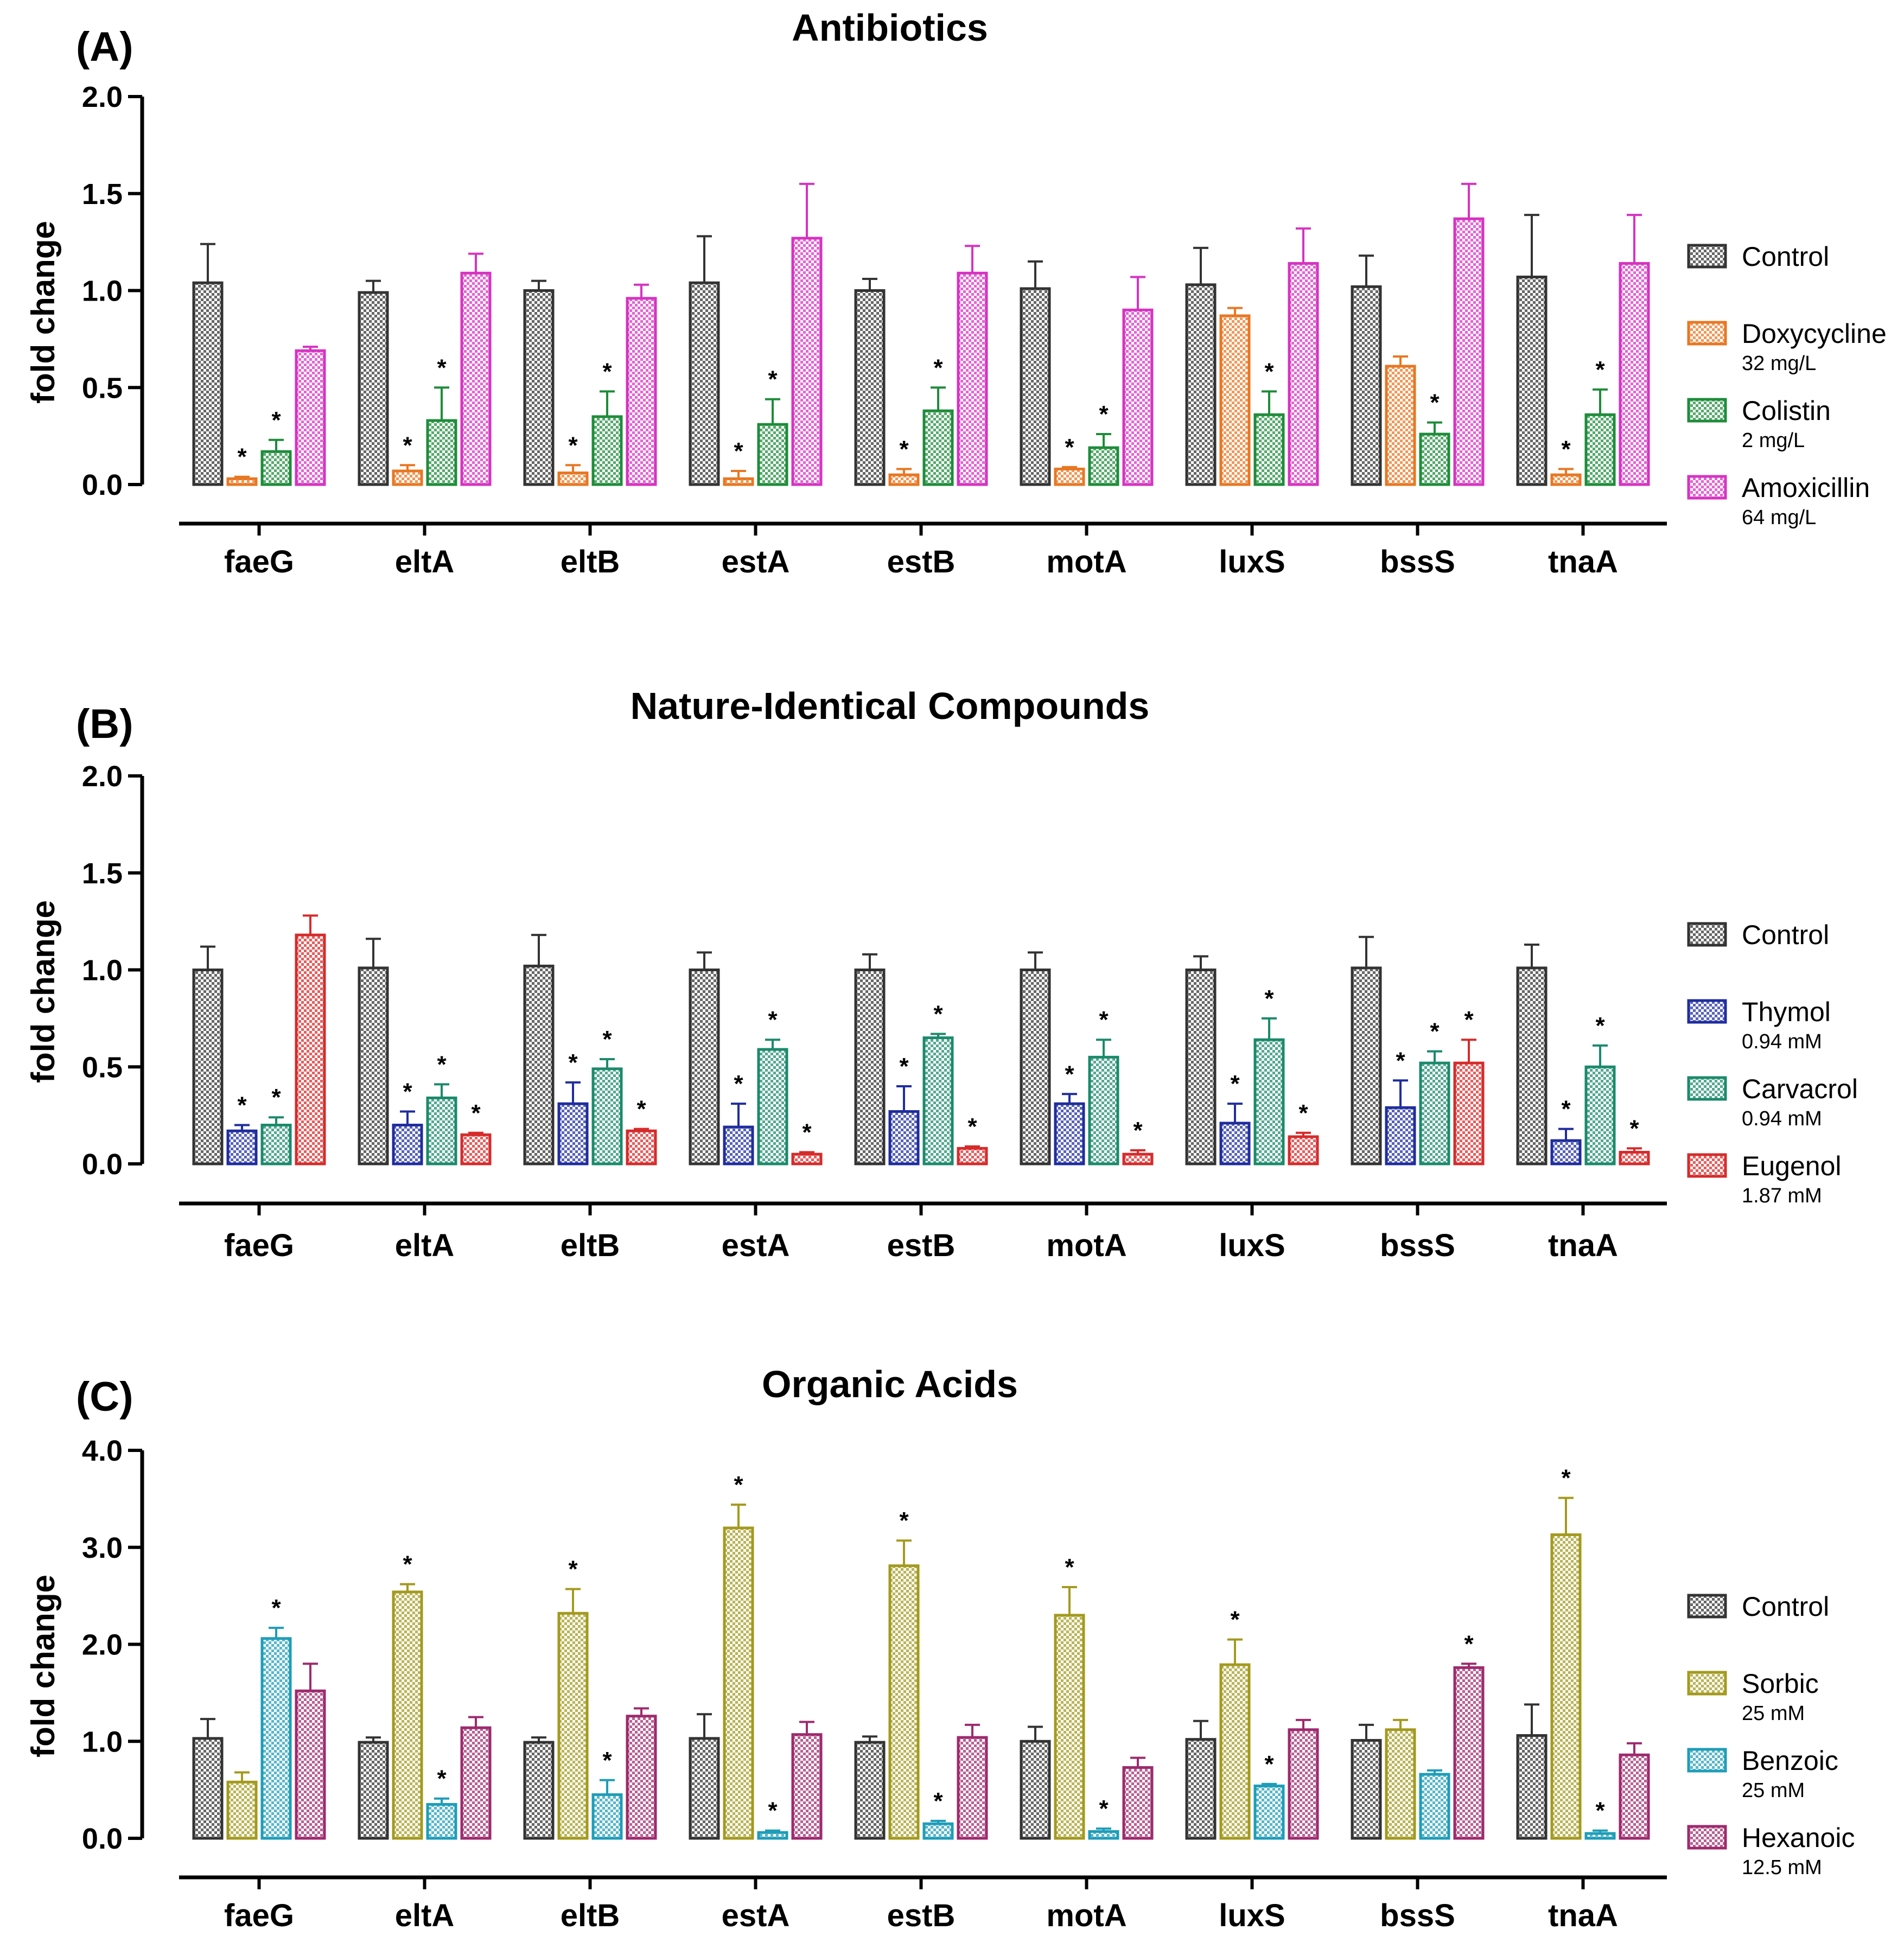 Image resolution: width=1904 pixels, height=1949 pixels. What do you see at coordinates (1086, 562) in the screenshot?
I see `x-tick-label: motA` at bounding box center [1086, 562].